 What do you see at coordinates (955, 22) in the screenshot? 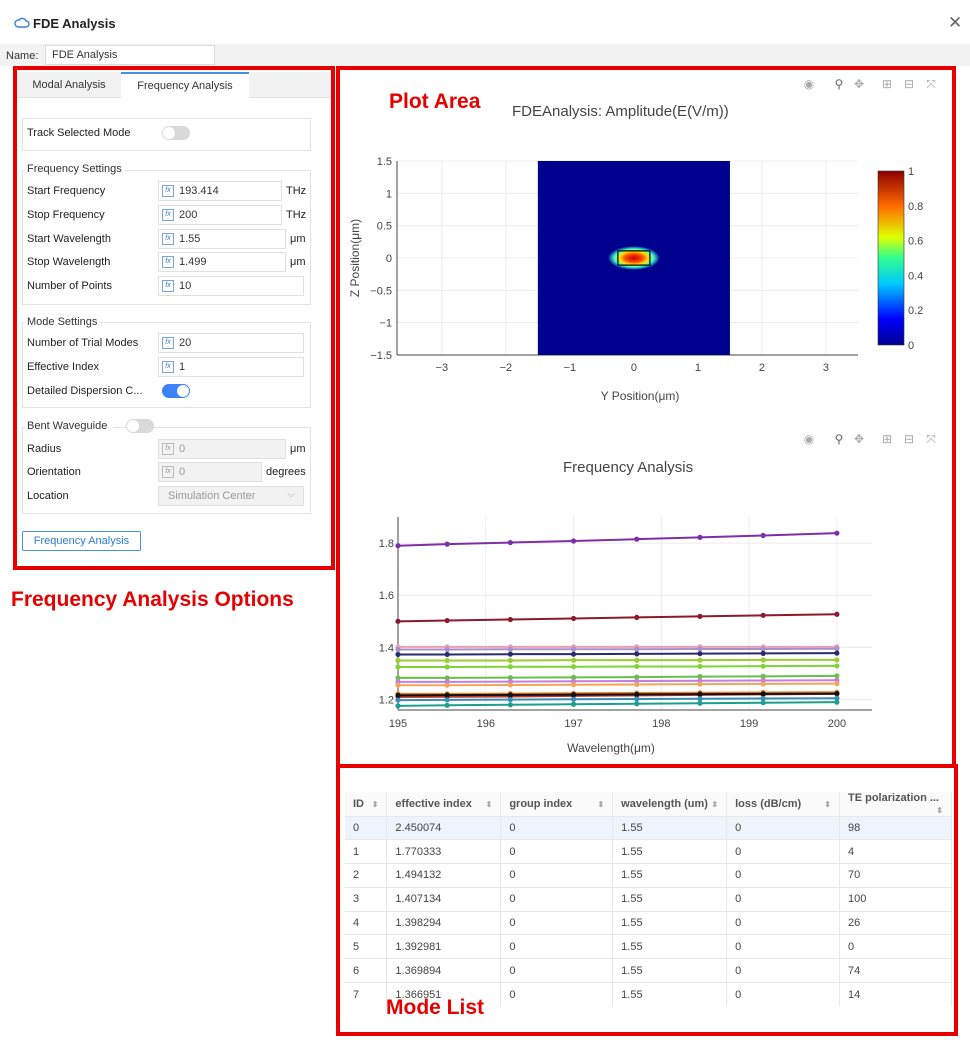
I see `close-icon: ✕` at bounding box center [955, 22].